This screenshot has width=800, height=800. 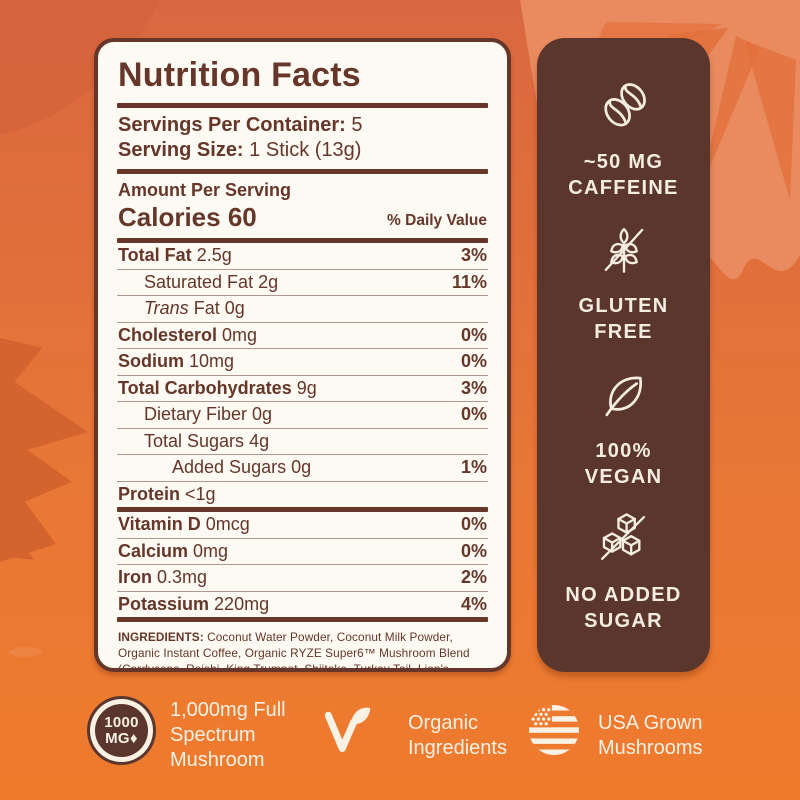 I want to click on nutrient-row-total-fat: Total Fat 2.5g 3%, so click(x=302, y=255).